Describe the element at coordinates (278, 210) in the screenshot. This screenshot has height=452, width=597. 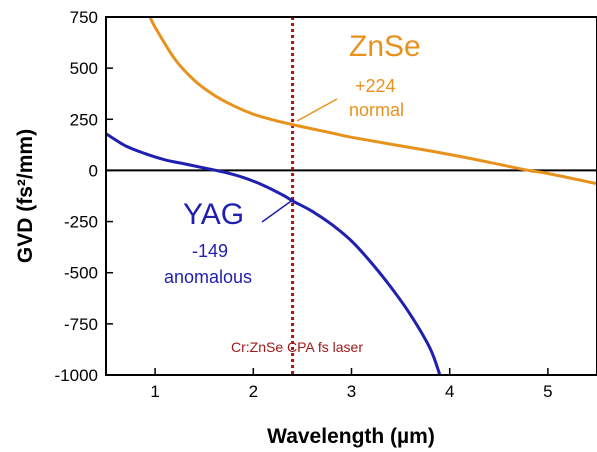
I see `yag-arrow` at that location.